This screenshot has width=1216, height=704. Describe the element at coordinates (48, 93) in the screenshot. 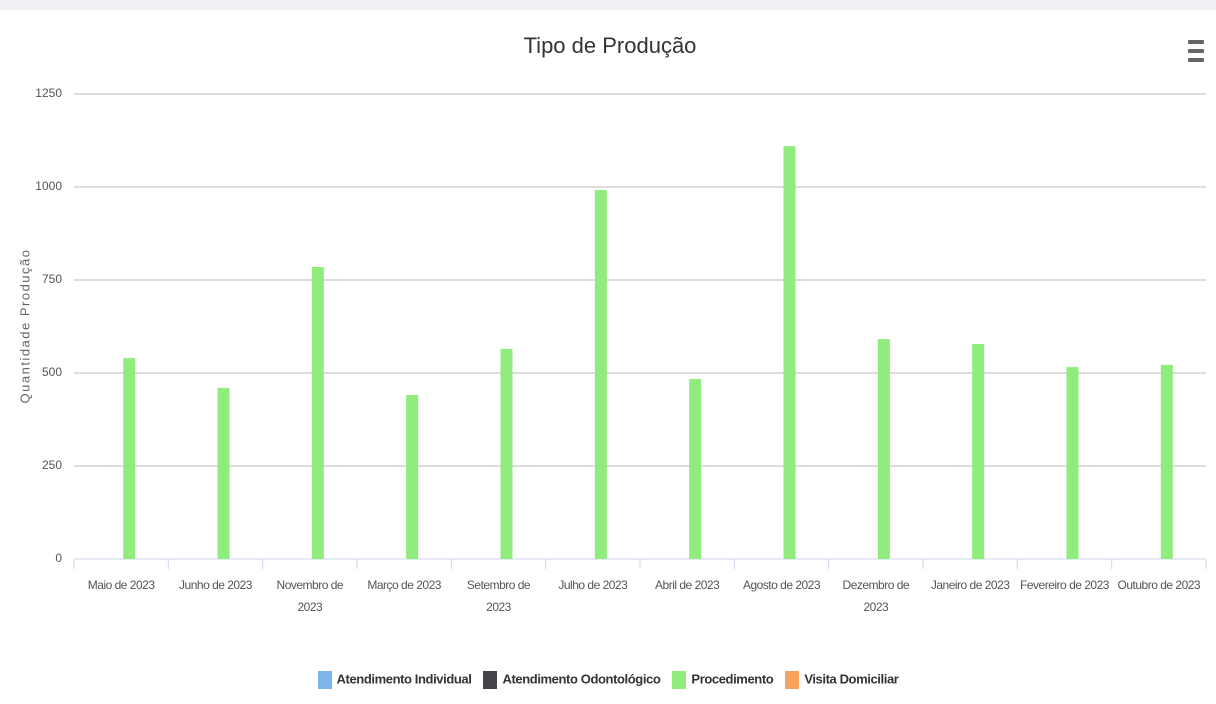

I see `y-tick-label: 1250` at that location.